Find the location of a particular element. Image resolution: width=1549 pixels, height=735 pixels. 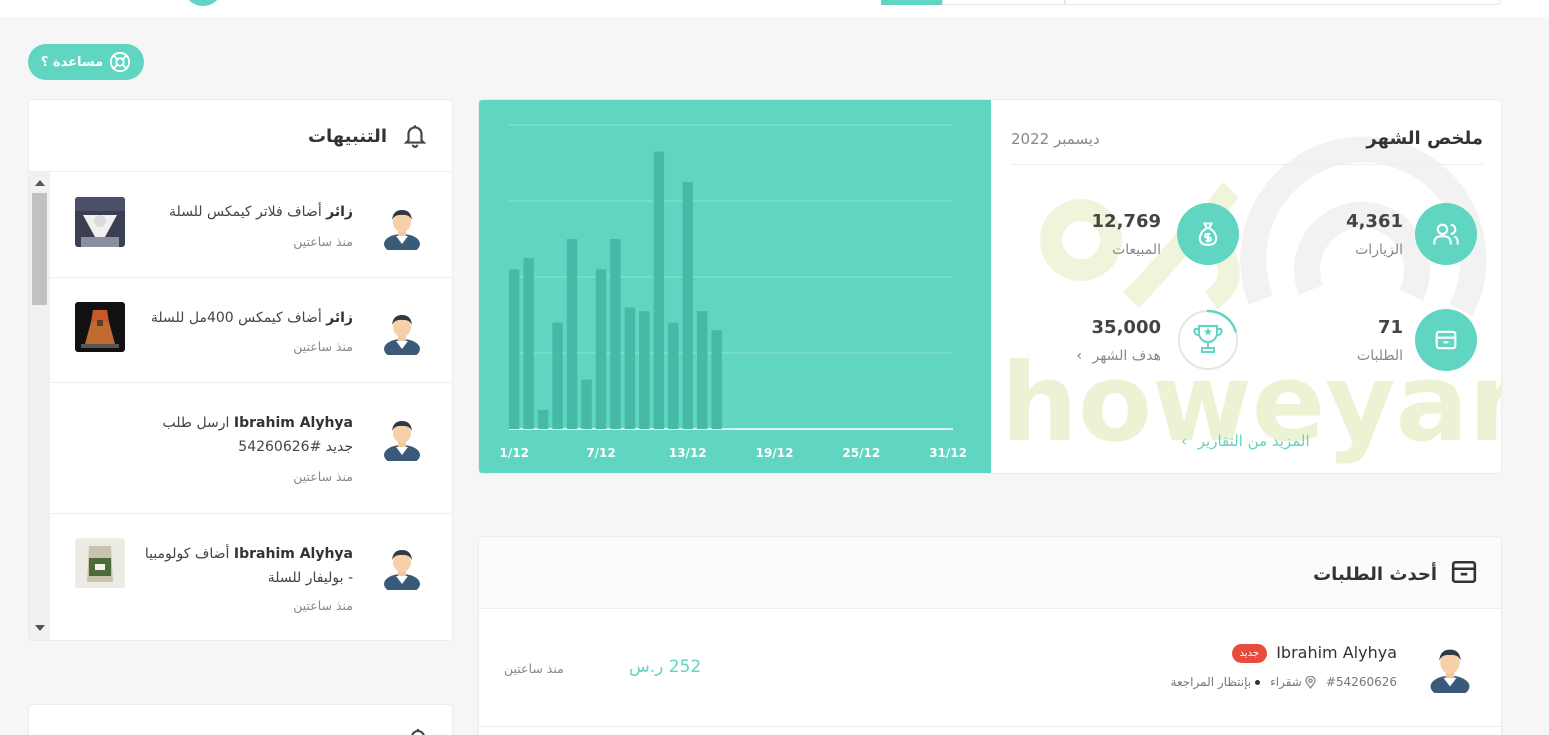

summary-date: ديسمبر 2022 is located at coordinates (1055, 139).